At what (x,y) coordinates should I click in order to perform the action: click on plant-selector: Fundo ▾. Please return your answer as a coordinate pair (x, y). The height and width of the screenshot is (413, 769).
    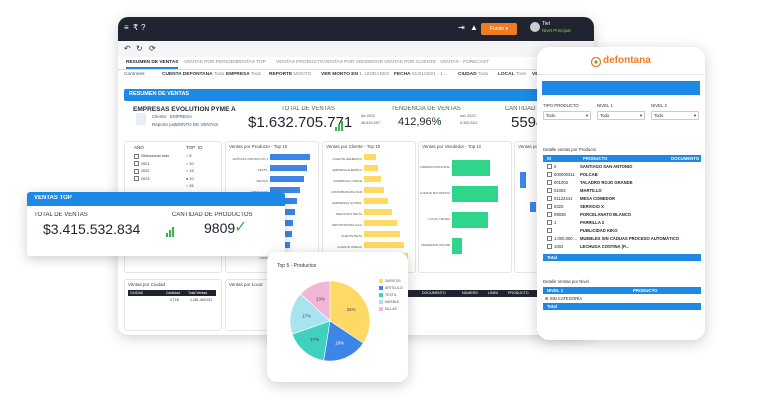
    Looking at the image, I should click on (499, 29).